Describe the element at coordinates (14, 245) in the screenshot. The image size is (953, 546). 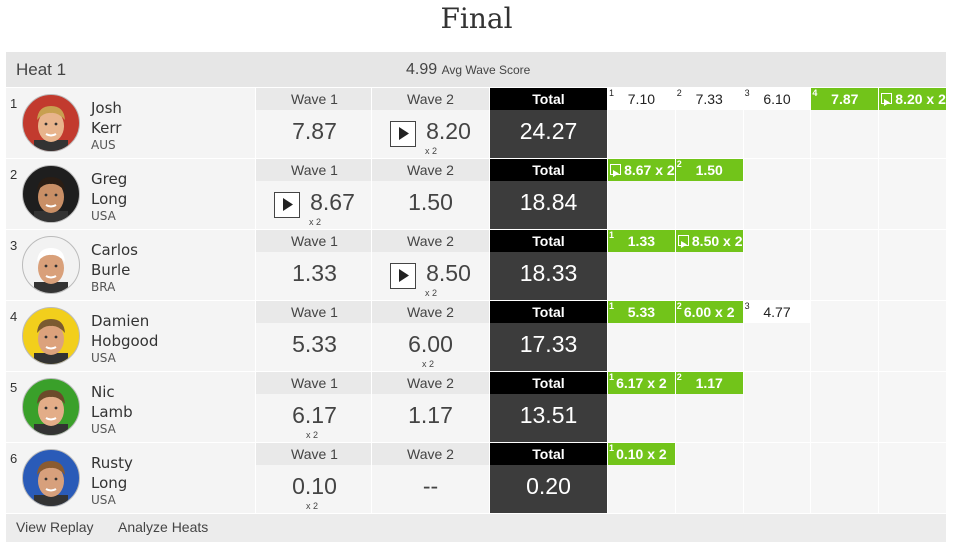
I see `rank: 3` at that location.